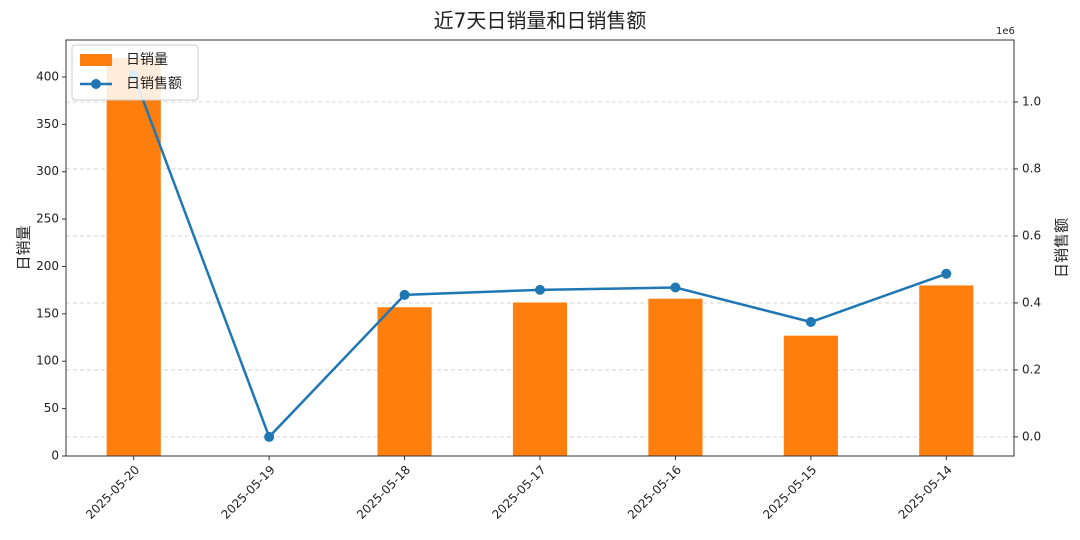  What do you see at coordinates (789, 492) in the screenshot?
I see `x-tick-label: 2025-05-15` at bounding box center [789, 492].